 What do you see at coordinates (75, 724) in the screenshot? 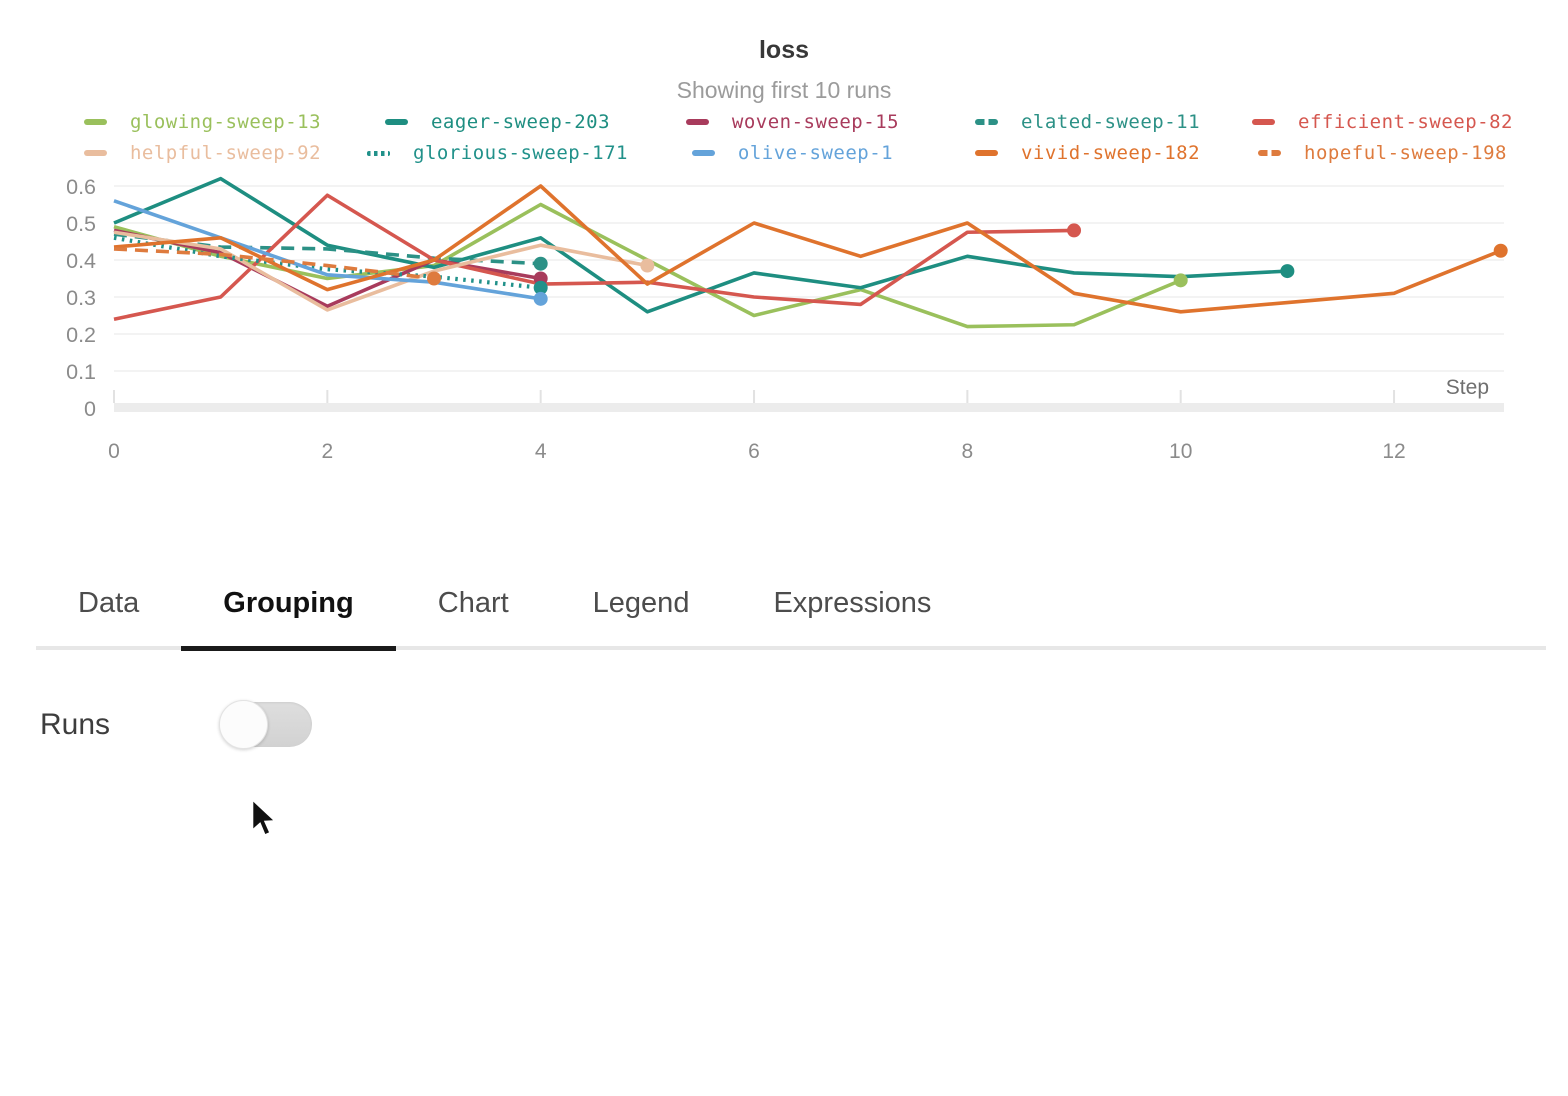
I see `runs-label: Runs` at bounding box center [75, 724].